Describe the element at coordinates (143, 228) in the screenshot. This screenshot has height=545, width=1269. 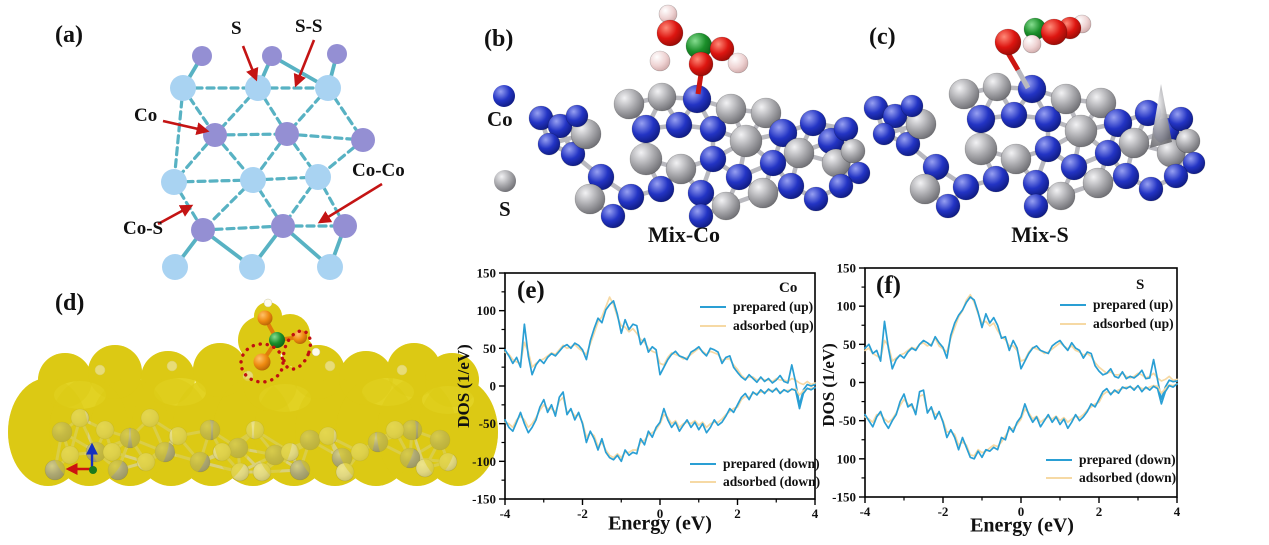
I see `annotation-co-s: Co-S` at that location.